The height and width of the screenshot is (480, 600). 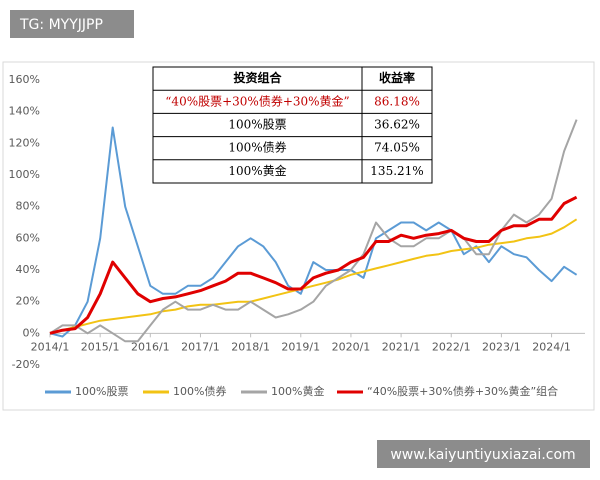 I want to click on y-tick-label: 140%, so click(x=24, y=111).